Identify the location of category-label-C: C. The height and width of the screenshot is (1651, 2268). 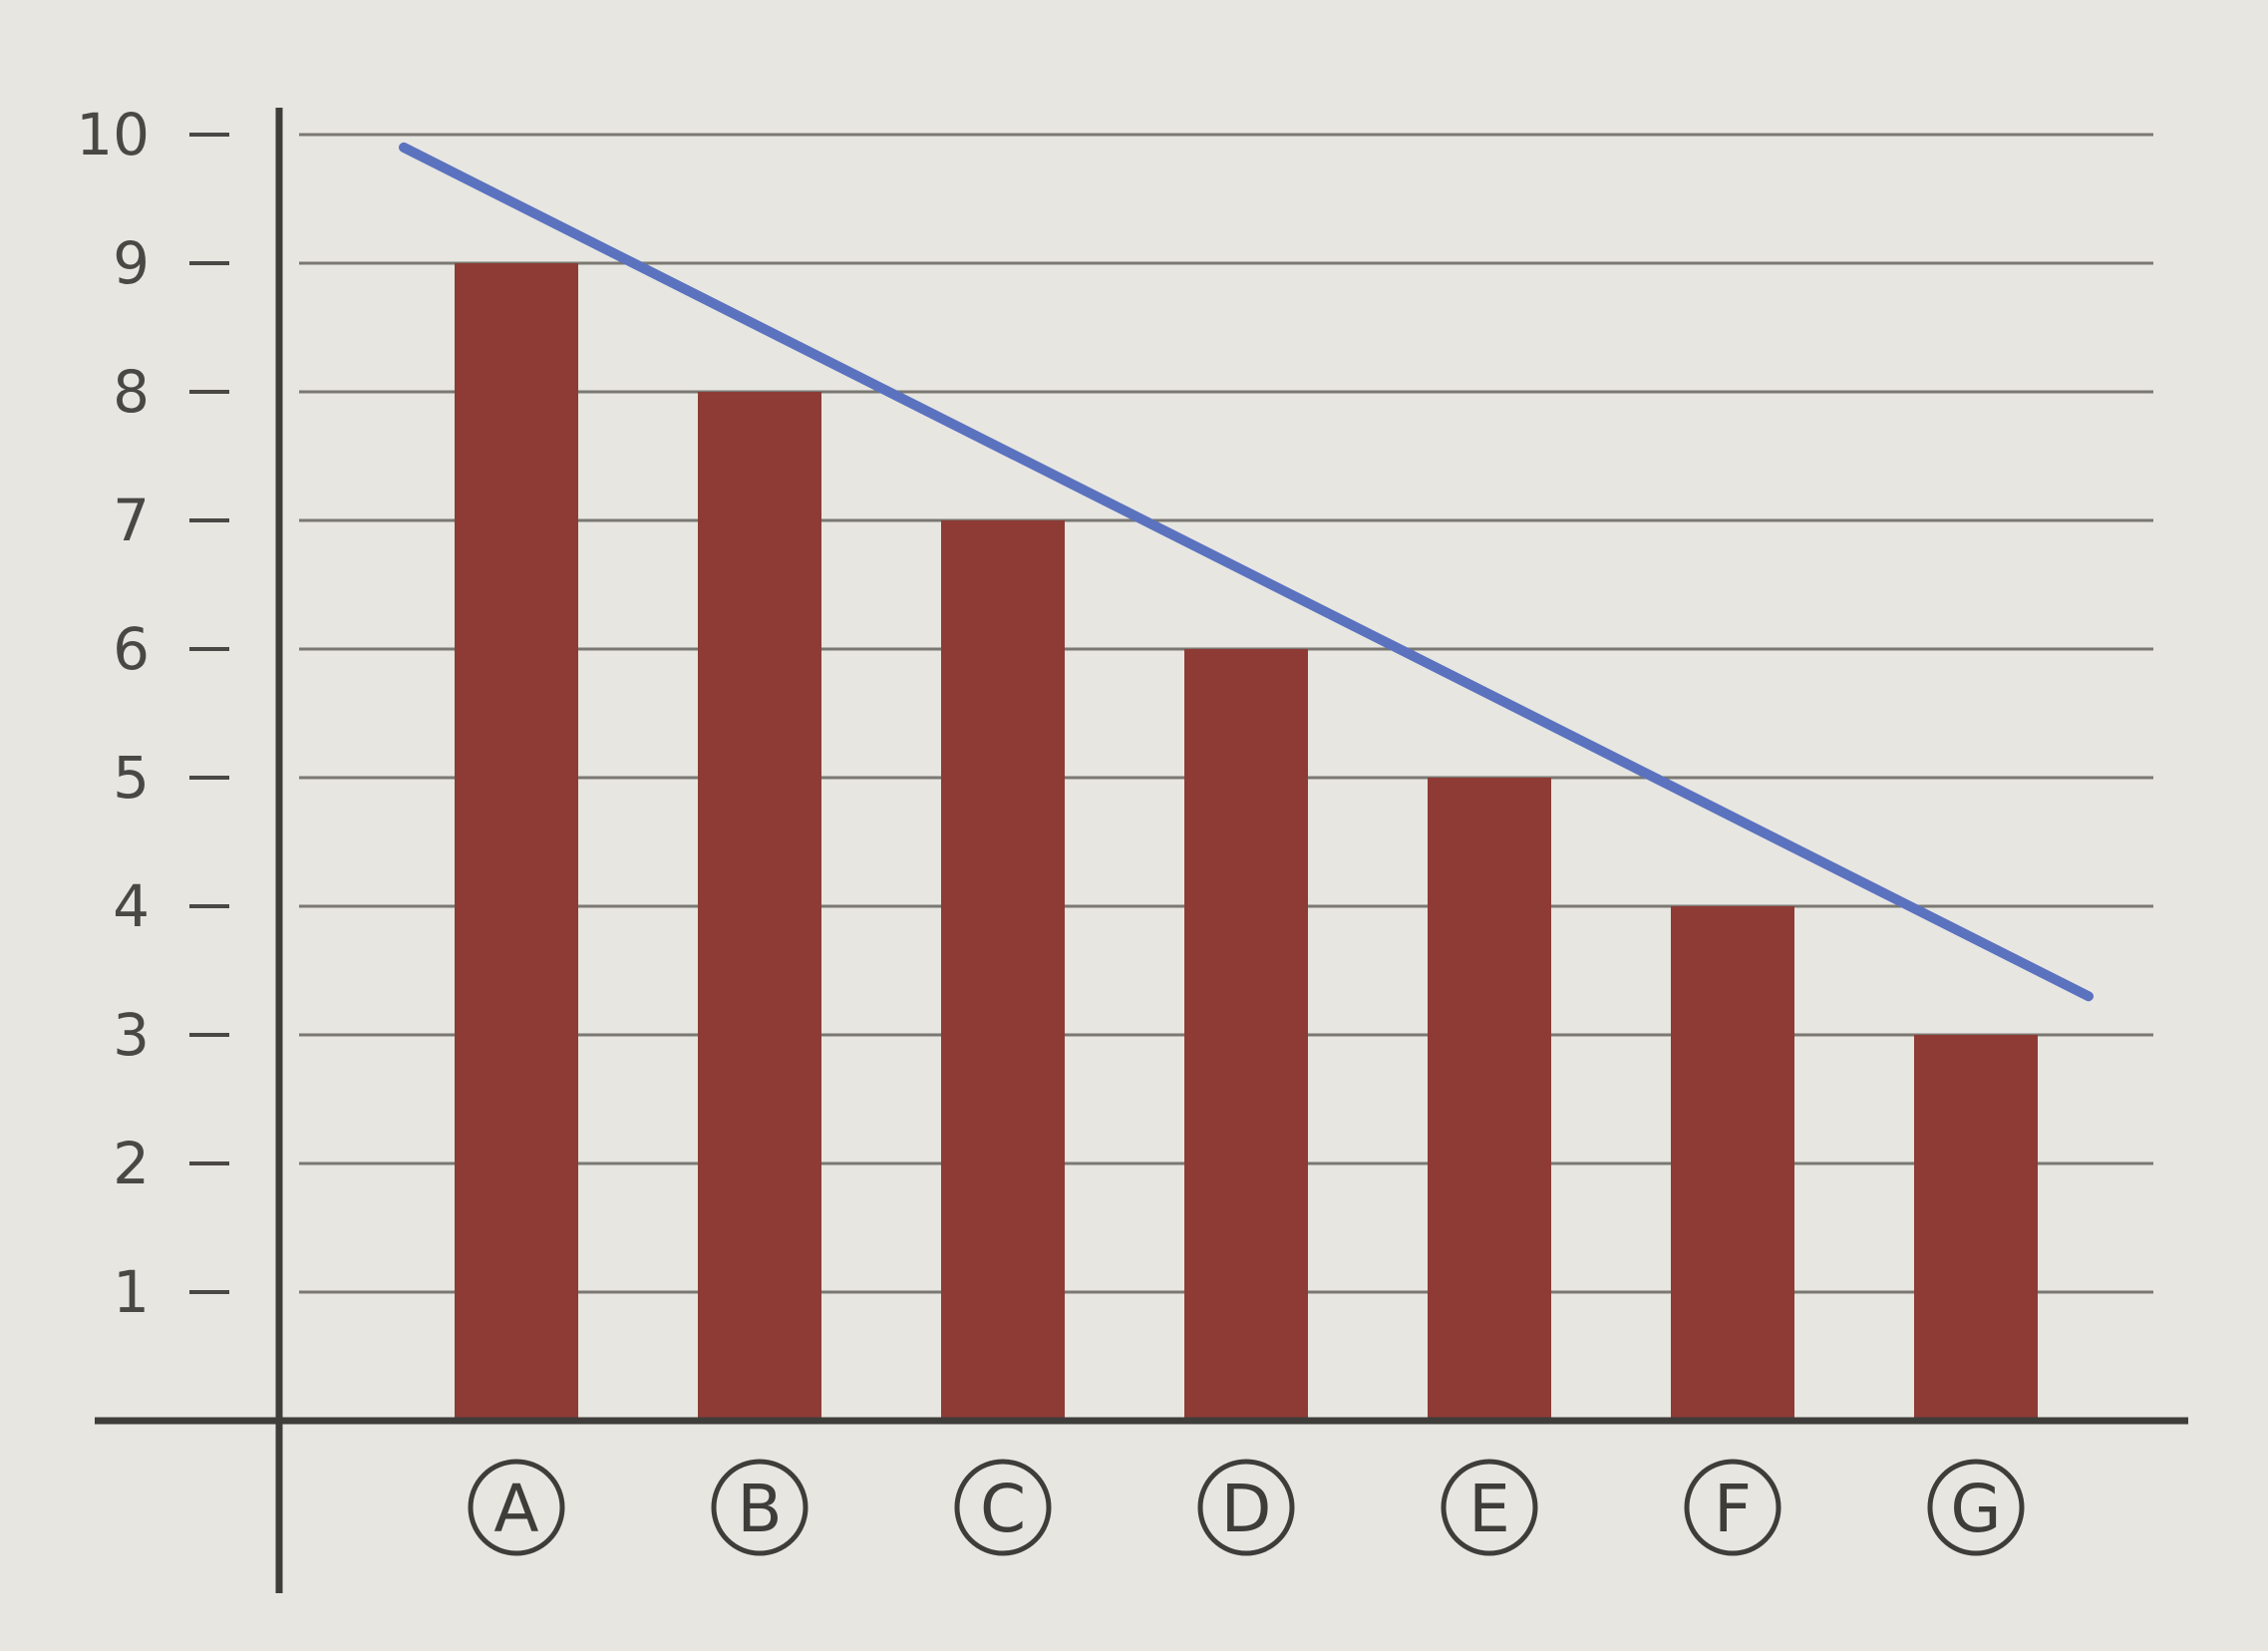
(1003, 1509).